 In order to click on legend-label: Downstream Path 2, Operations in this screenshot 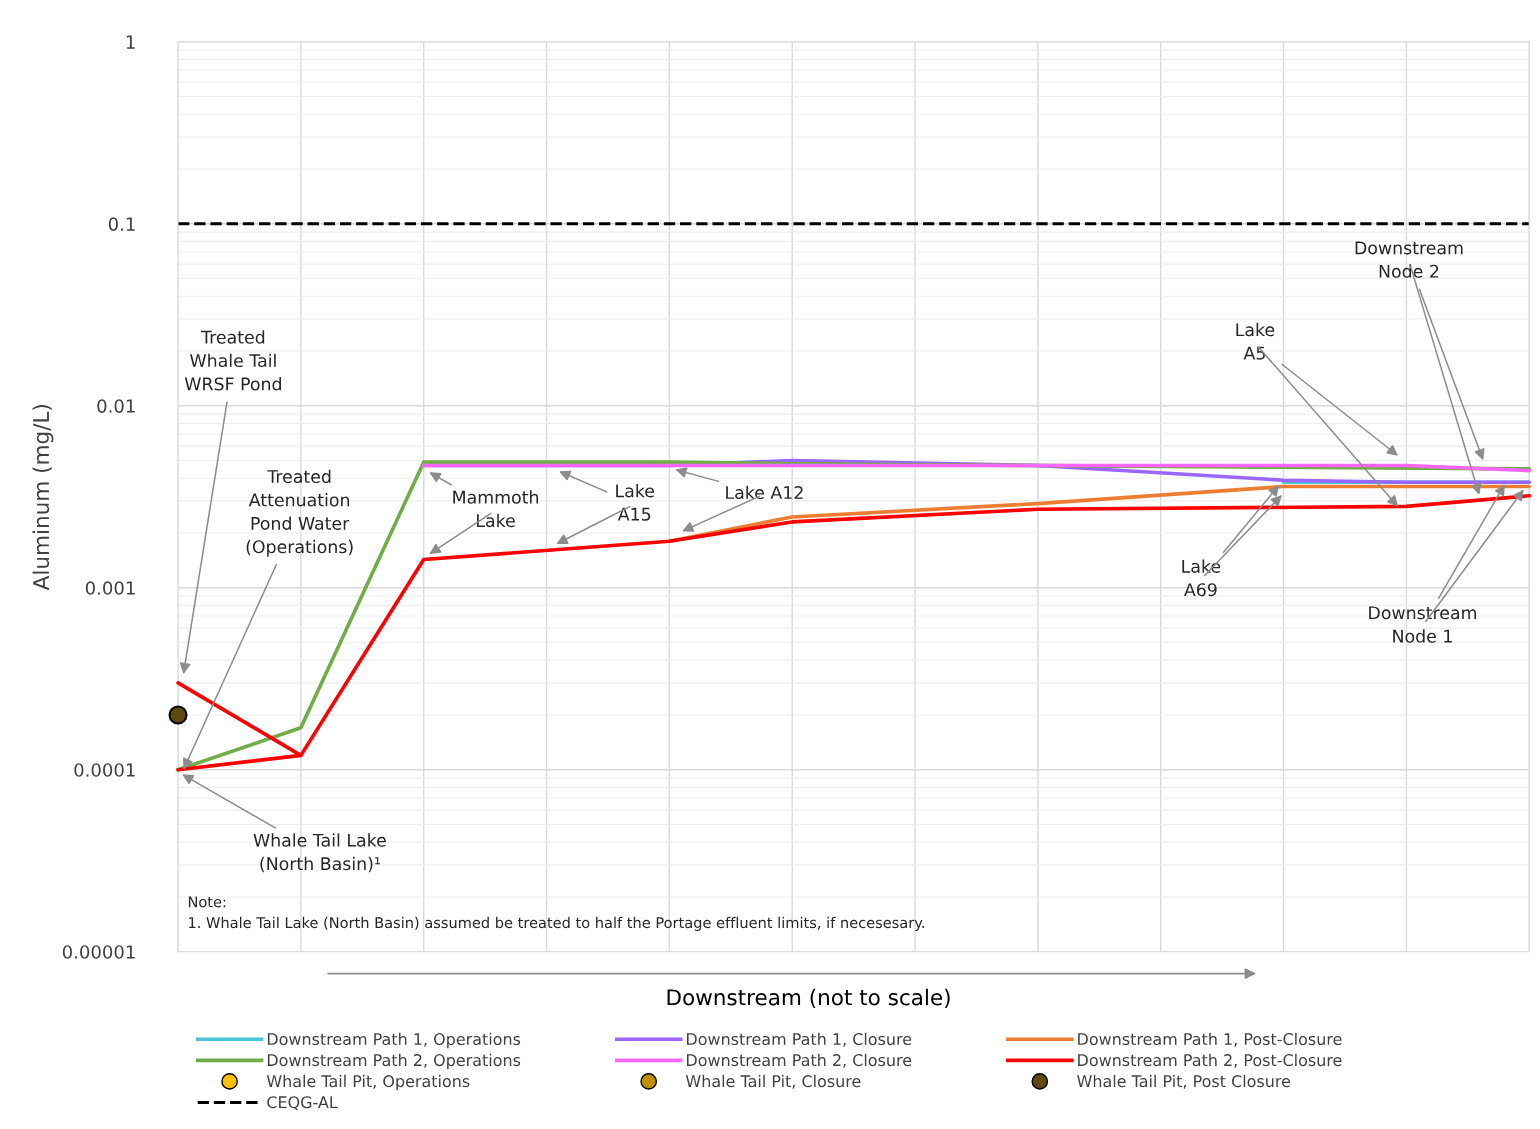, I will do `click(394, 1061)`.